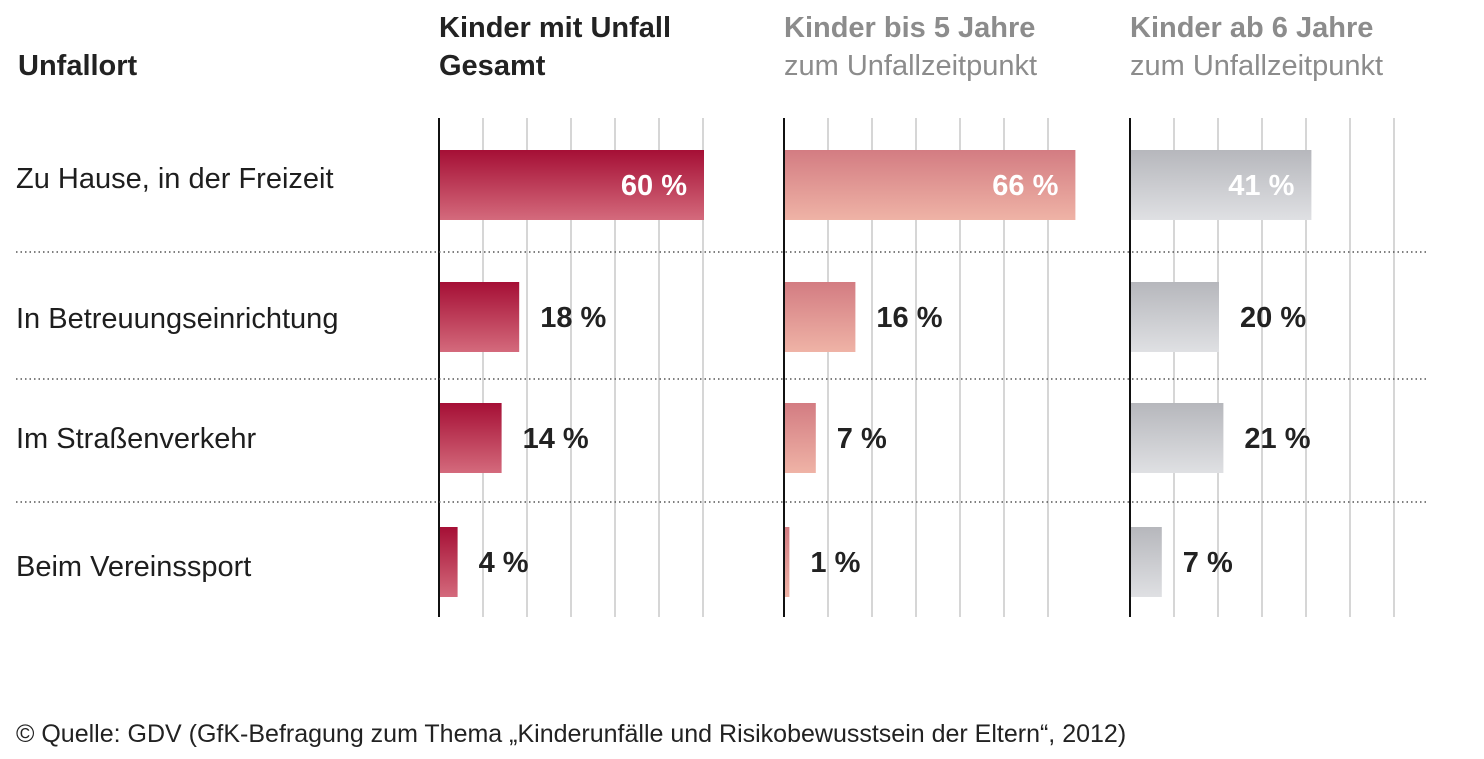  What do you see at coordinates (556, 439) in the screenshot?
I see `bar-value-label: 14 %` at bounding box center [556, 439].